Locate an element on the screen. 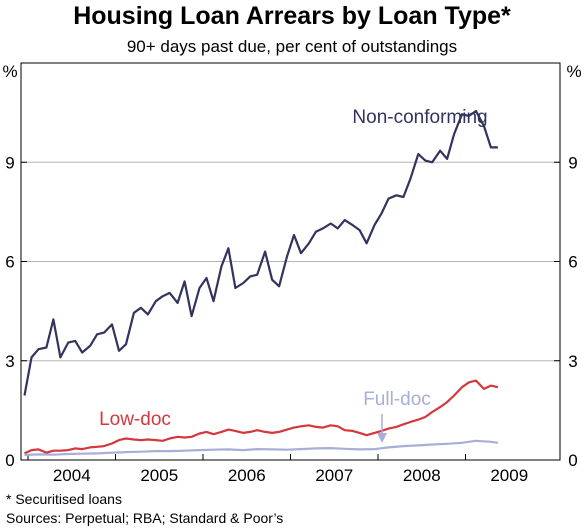  x-tick-label-2009: 2009 is located at coordinates (509, 475).